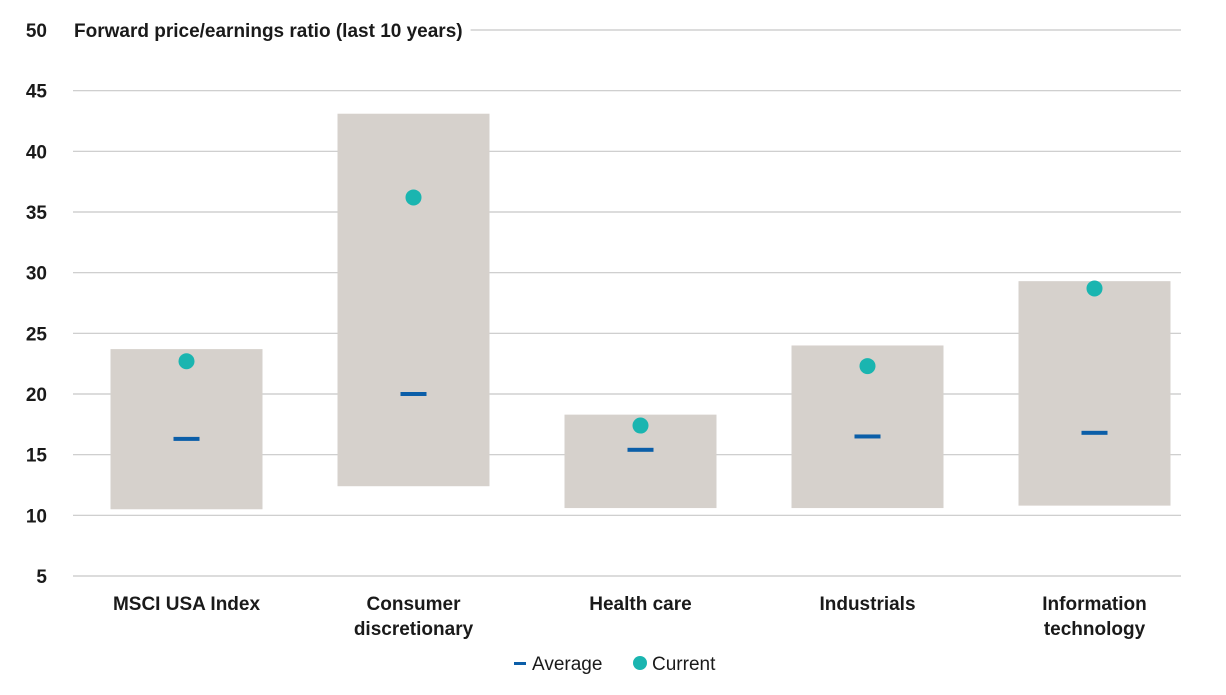 This screenshot has height=695, width=1226. I want to click on y-tick-label: 40, so click(36, 152).